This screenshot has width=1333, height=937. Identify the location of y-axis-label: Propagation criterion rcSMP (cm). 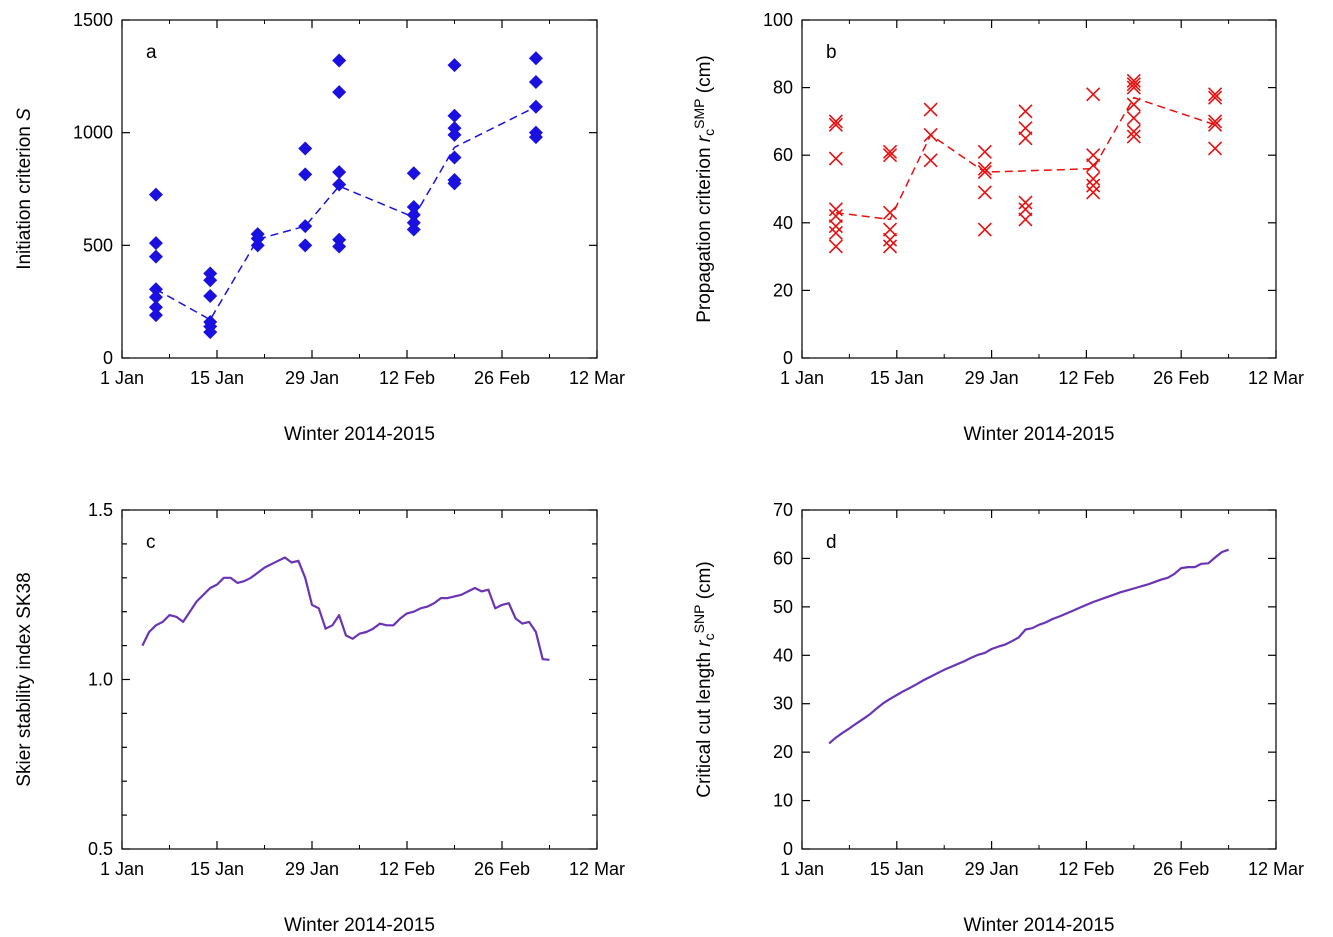
(704, 189).